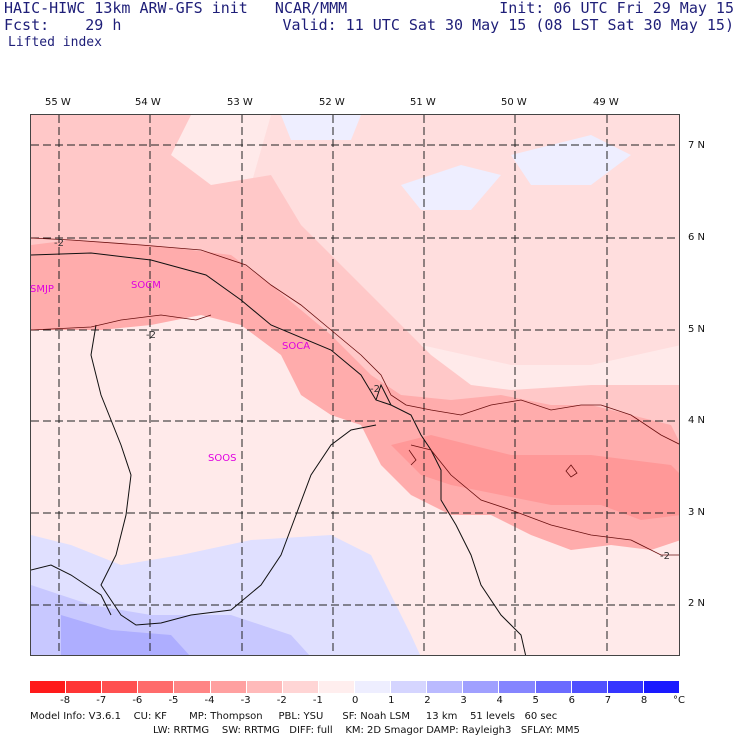  I want to click on colorbar-tick-label: -4, so click(209, 700).